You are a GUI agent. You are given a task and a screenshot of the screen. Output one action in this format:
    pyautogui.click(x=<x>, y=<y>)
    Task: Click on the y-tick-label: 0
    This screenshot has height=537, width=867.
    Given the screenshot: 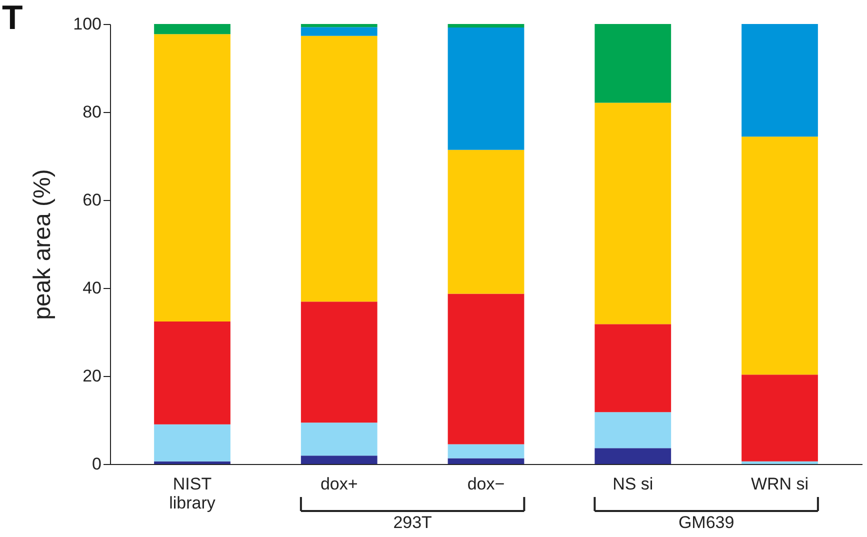 What is the action you would take?
    pyautogui.click(x=97, y=464)
    